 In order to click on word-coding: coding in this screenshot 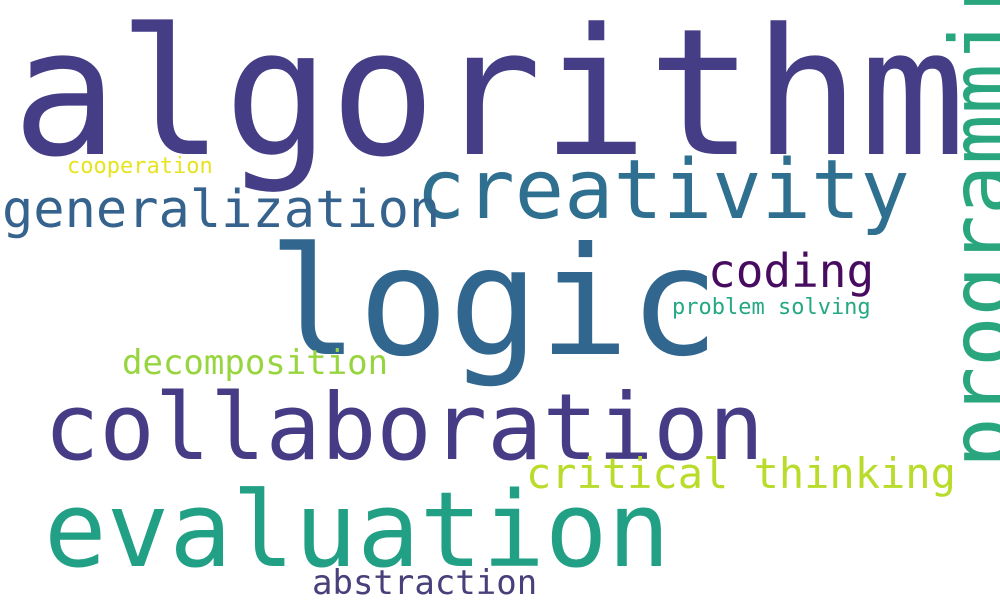, I will do `click(791, 271)`.